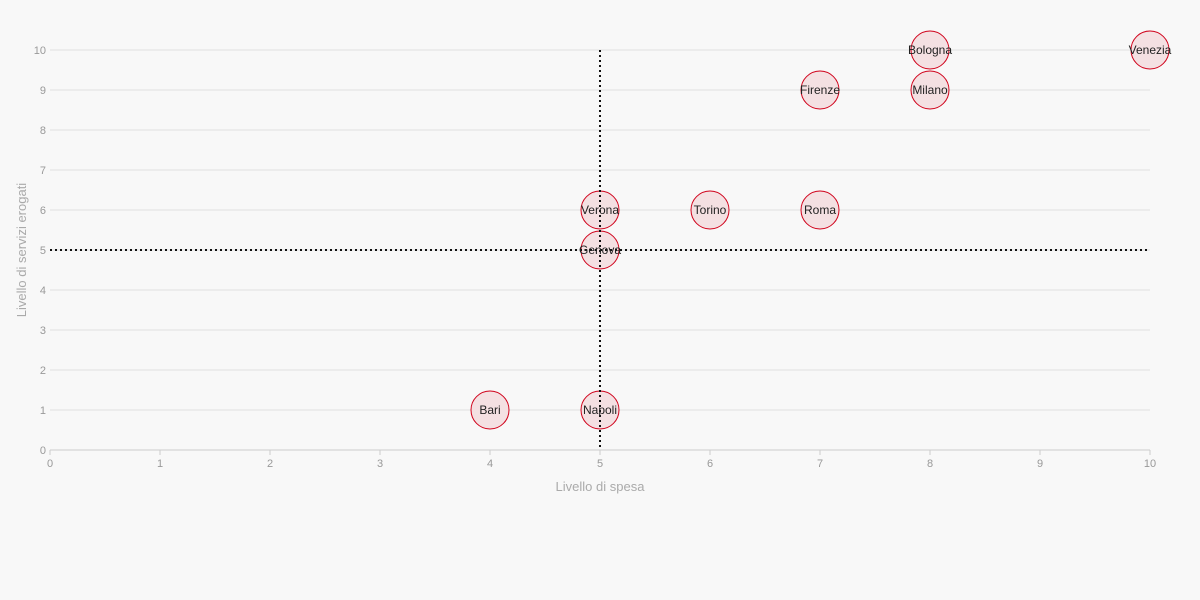  Describe the element at coordinates (43, 411) in the screenshot. I see `y-tick-label: 1` at that location.